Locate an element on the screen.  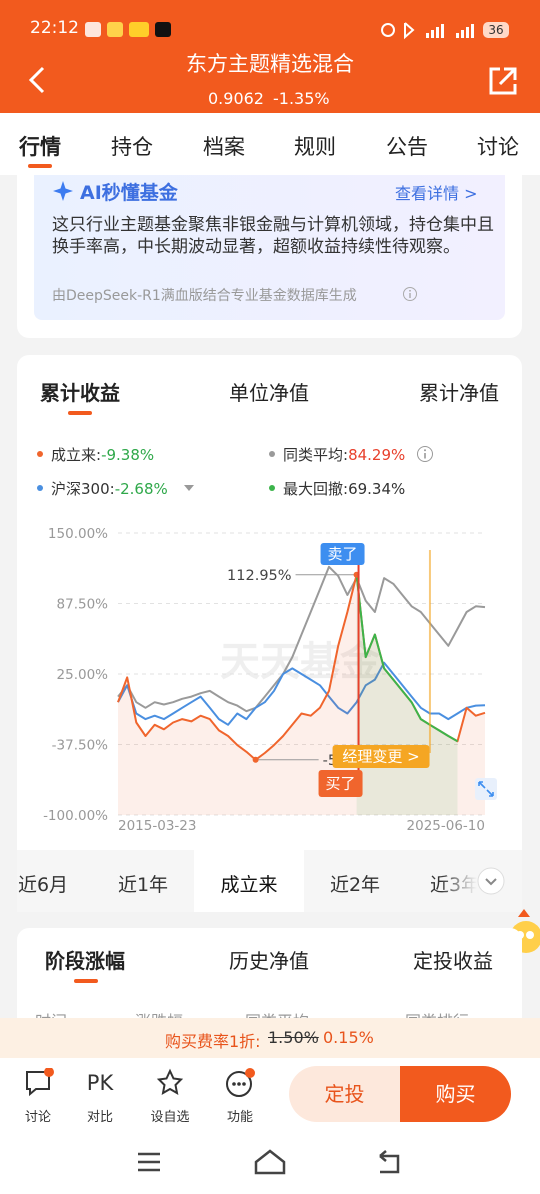
more-icon is located at coordinates (241, 1083).